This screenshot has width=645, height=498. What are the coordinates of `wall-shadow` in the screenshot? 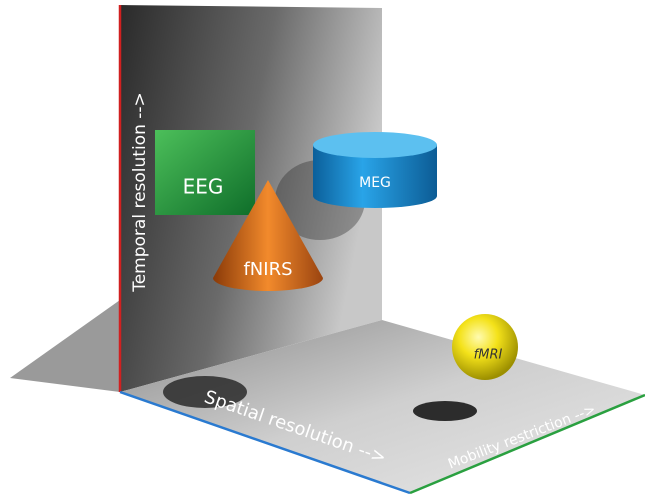 It's located at (65, 346).